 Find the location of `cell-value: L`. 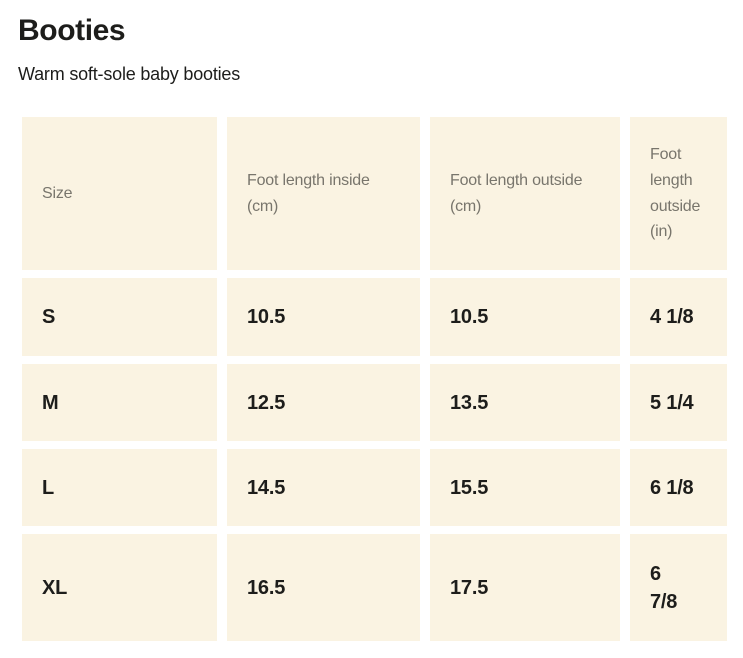

cell-value: L is located at coordinates (48, 487).